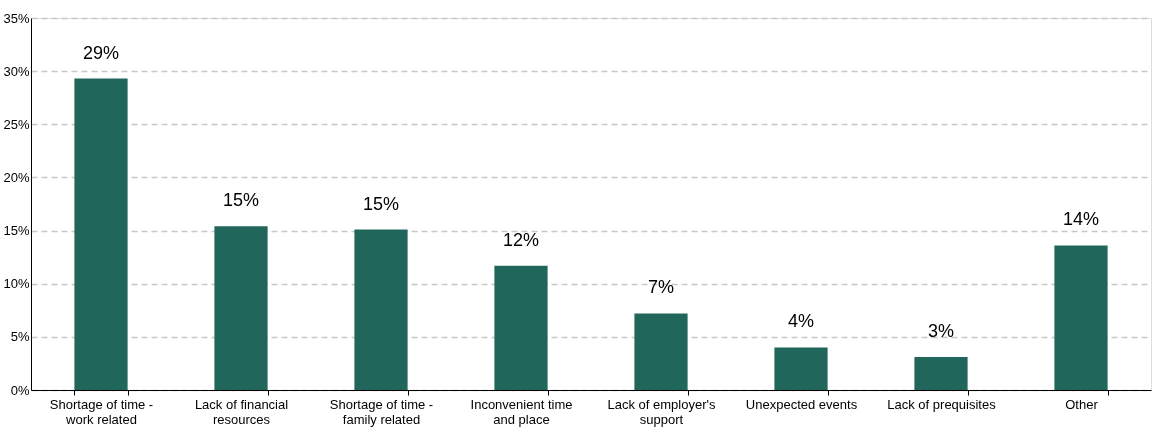 The width and height of the screenshot is (1174, 436). What do you see at coordinates (20, 337) in the screenshot?
I see `y-tick-label: 5%` at bounding box center [20, 337].